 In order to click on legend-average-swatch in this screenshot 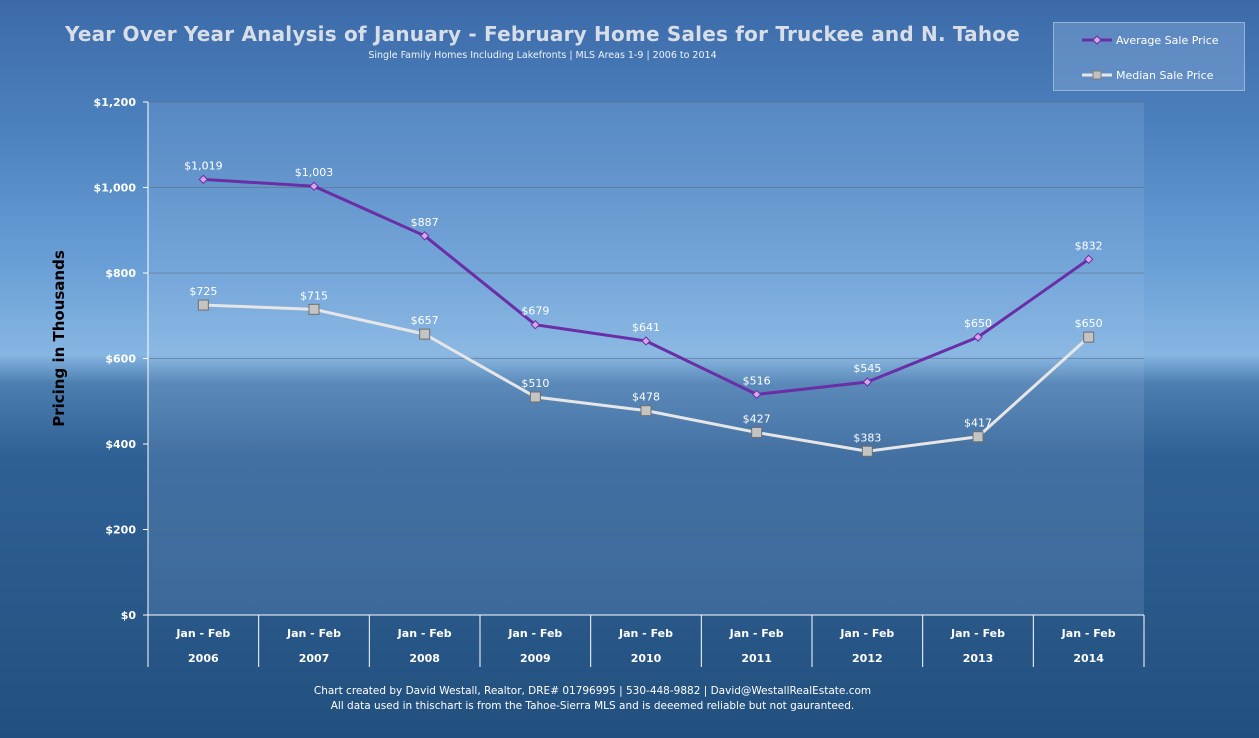, I will do `click(1097, 40)`.